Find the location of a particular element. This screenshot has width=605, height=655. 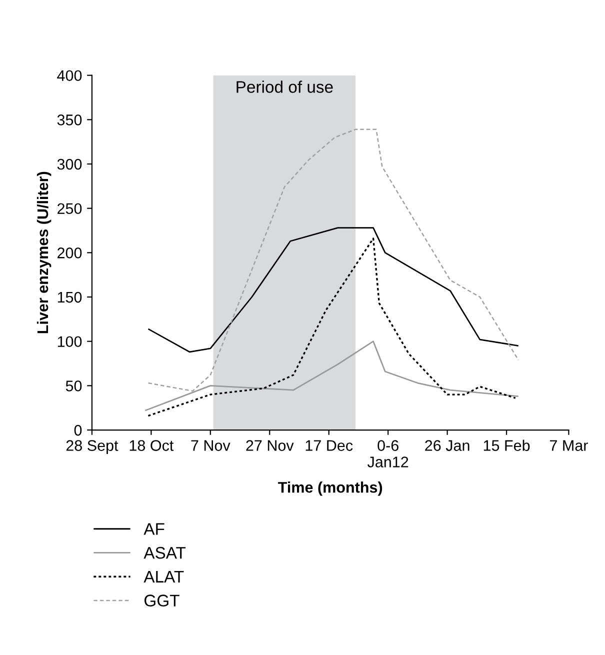

x-tick-label: 7 Mar is located at coordinates (569, 445).